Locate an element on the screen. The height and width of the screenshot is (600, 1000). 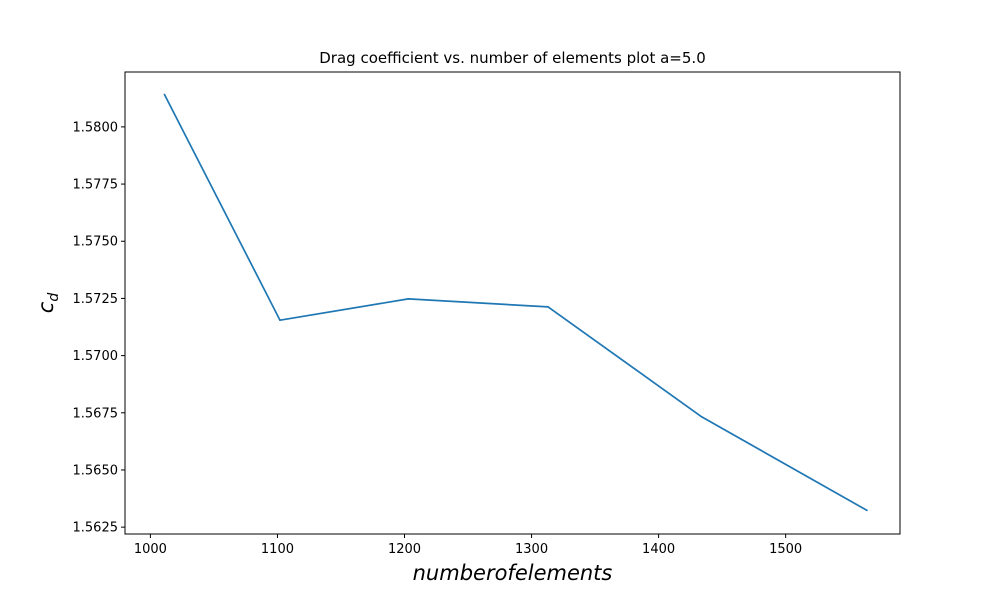
y-tick-label: 1.5675 is located at coordinates (96, 413).